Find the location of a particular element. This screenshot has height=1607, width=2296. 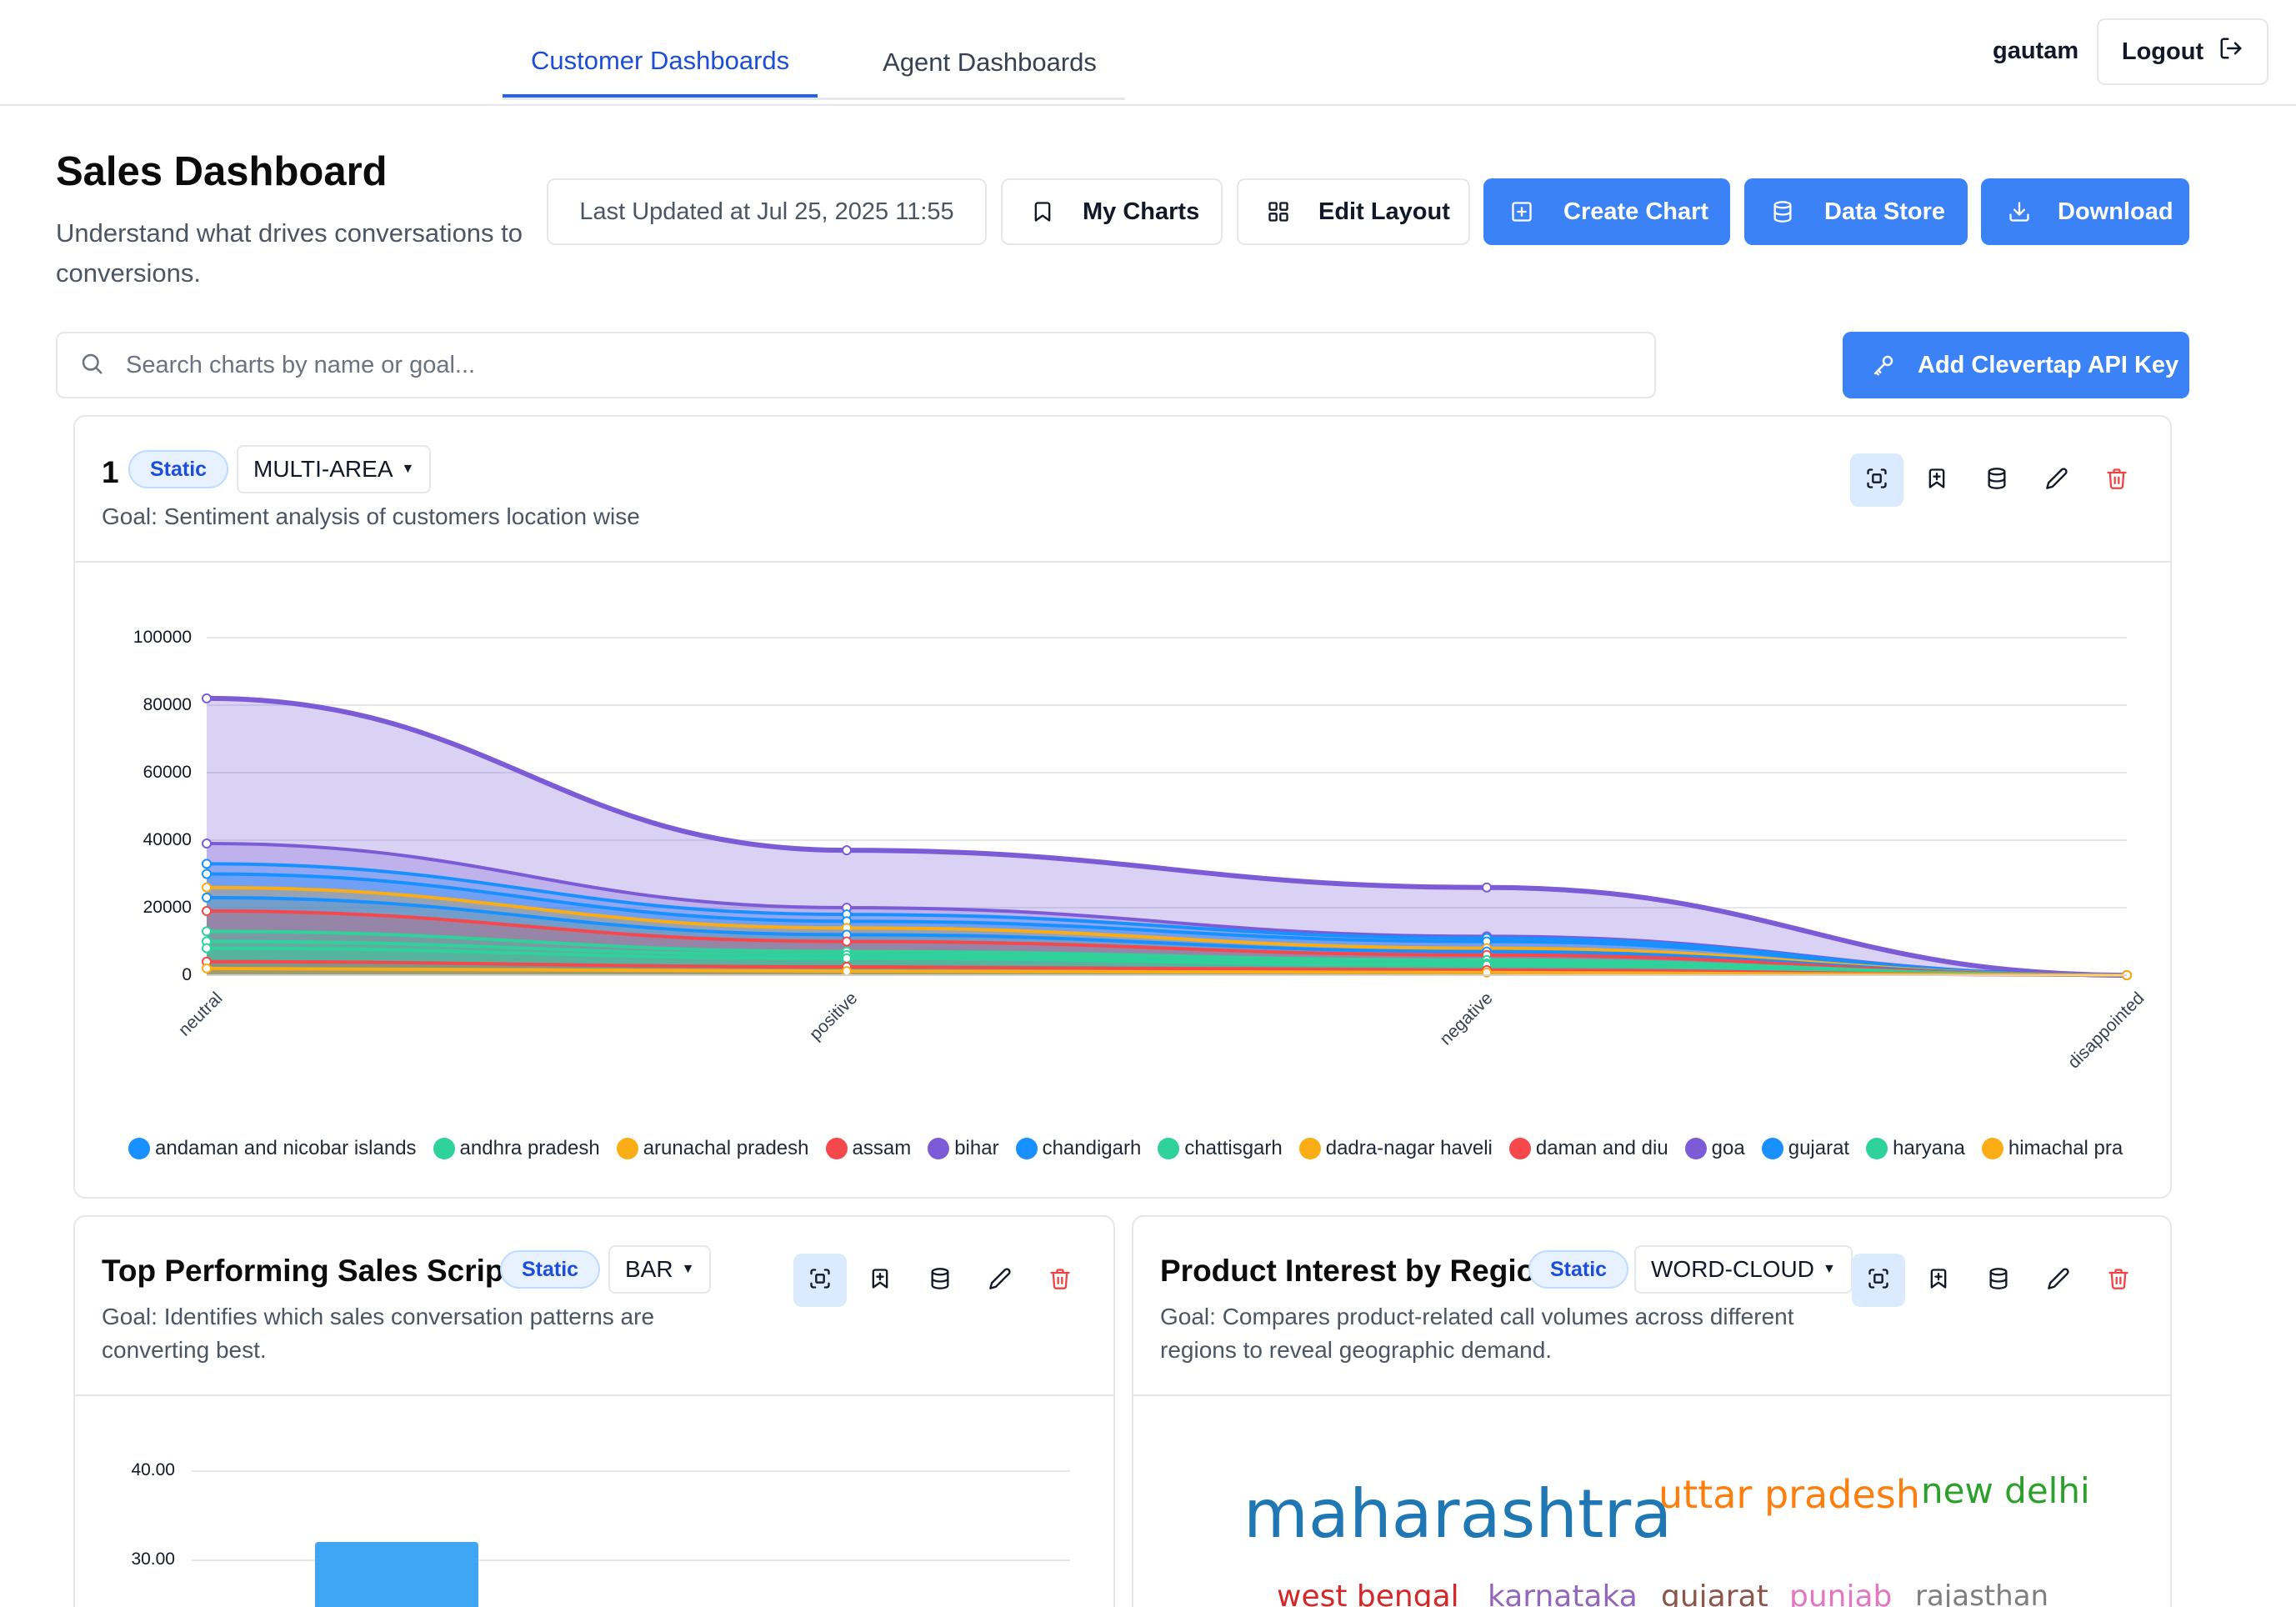

y-tick: 0 is located at coordinates (187, 975).